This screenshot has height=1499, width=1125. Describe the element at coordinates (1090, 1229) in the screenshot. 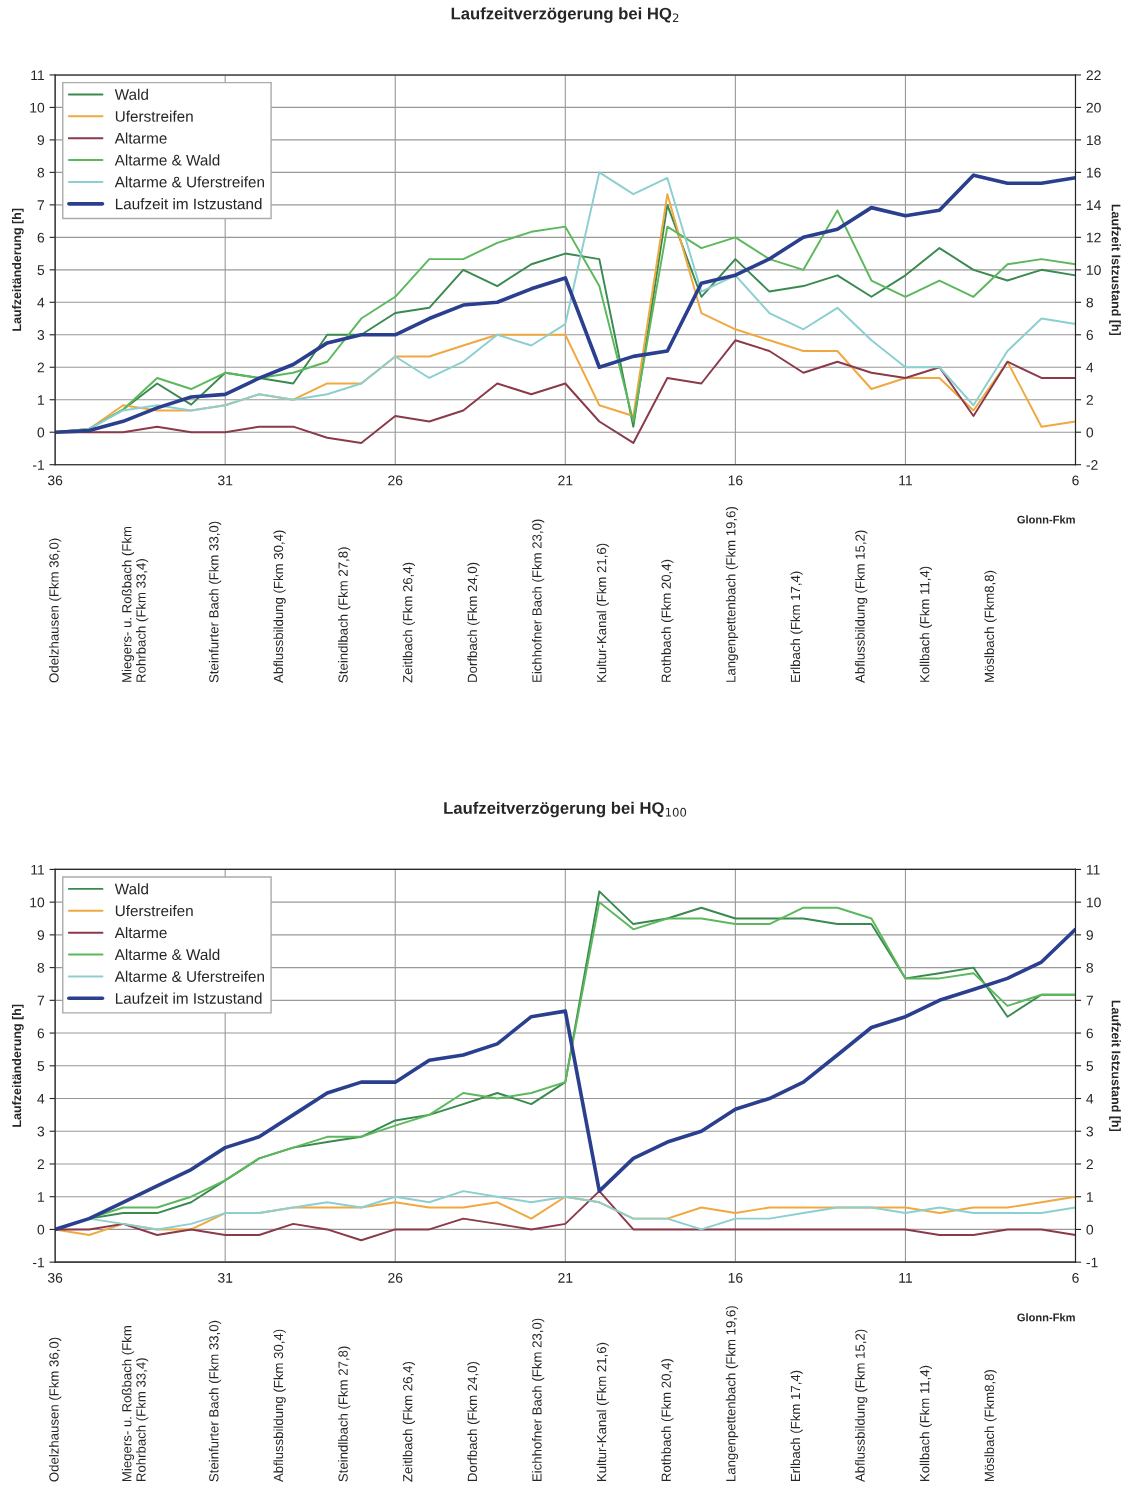

I see `y2-tick-label: 0` at that location.